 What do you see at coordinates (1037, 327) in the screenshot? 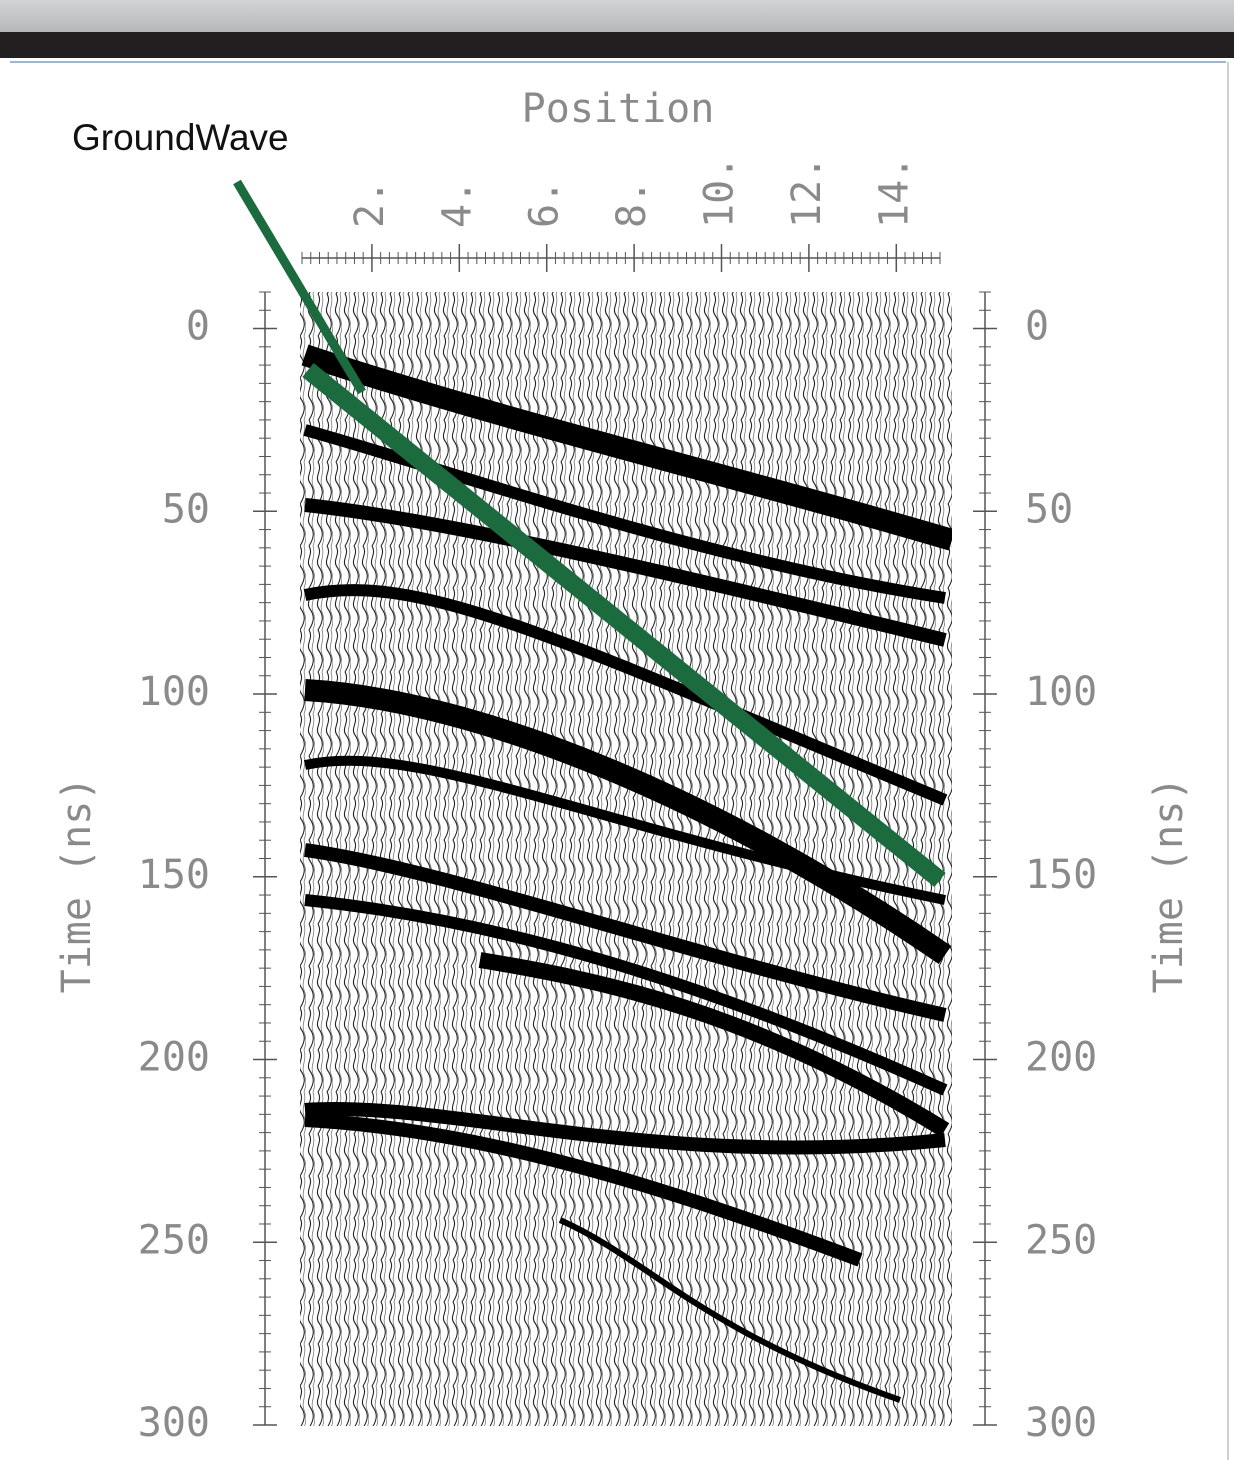
I see `y-tick-label-right: 0` at bounding box center [1037, 327].